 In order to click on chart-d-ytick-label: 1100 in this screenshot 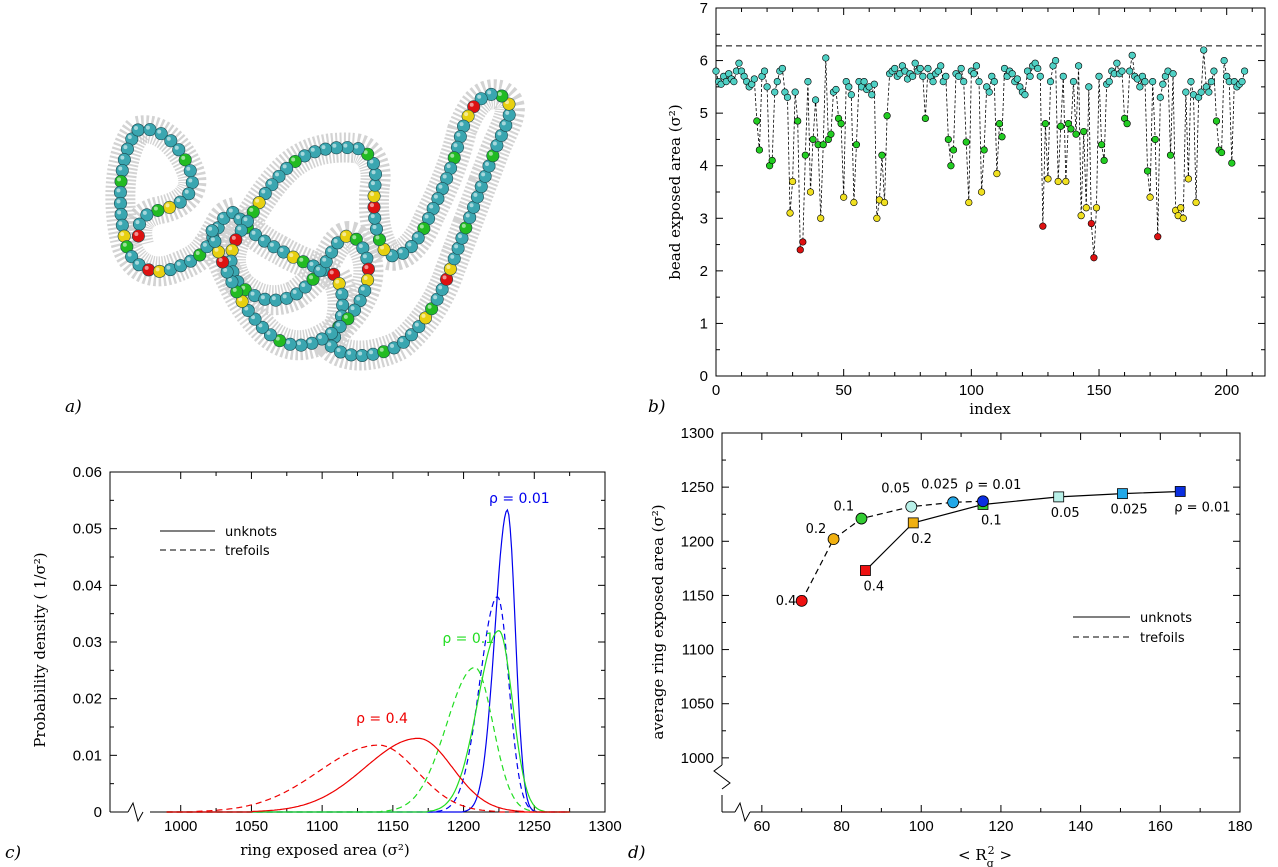, I will do `click(698, 650)`.